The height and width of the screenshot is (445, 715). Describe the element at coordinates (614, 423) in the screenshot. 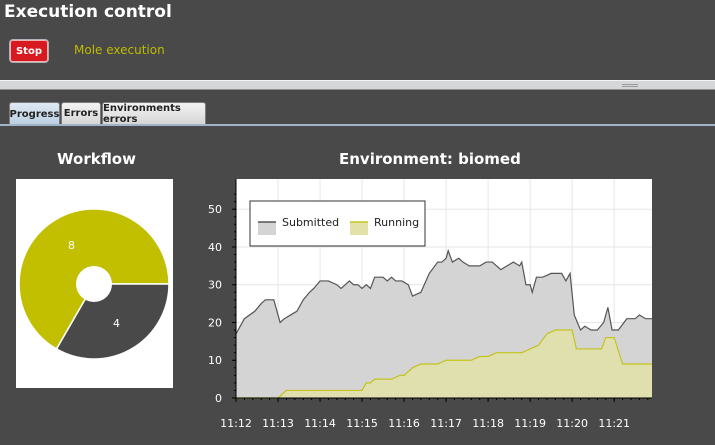

I see `x-tick-label: 11:21` at that location.